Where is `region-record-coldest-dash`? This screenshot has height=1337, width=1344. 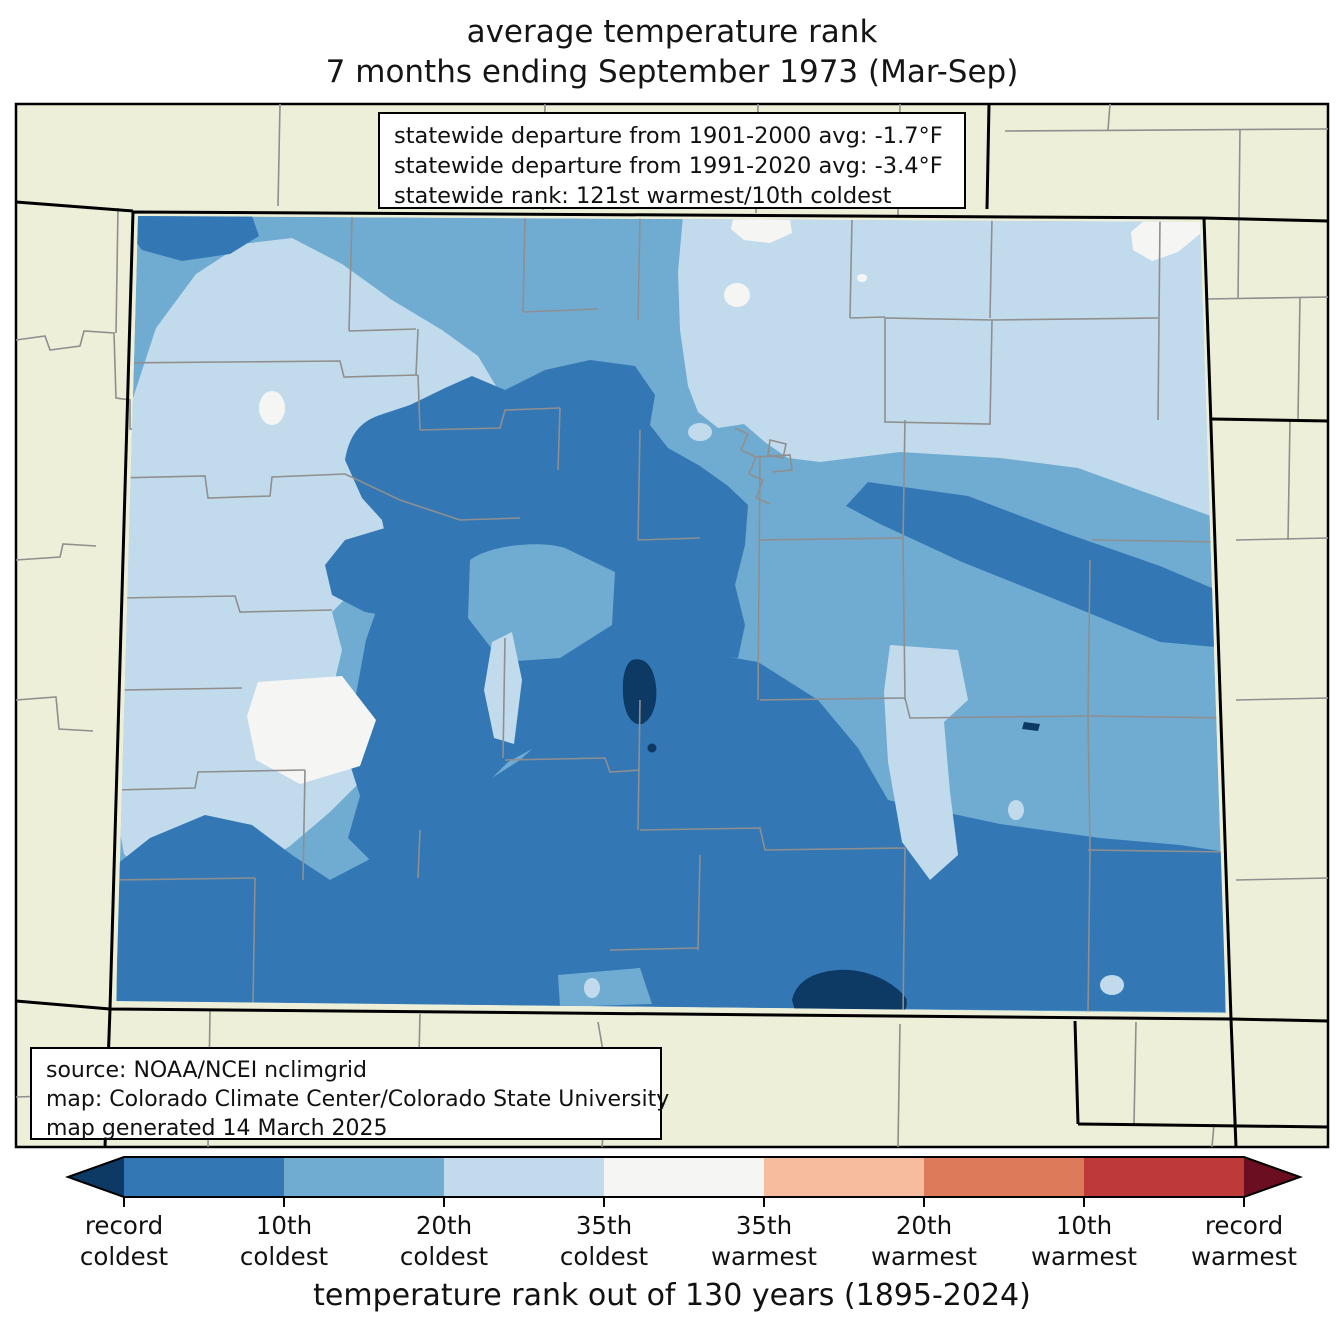 region-record-coldest-dash is located at coordinates (1031, 726).